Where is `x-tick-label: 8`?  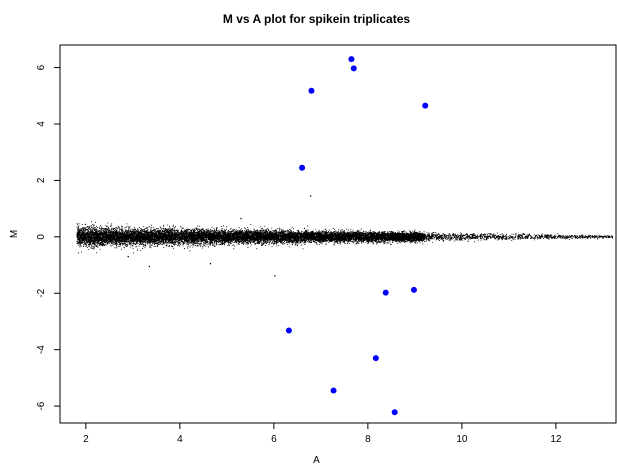
x-tick-label: 8 is located at coordinates (368, 439).